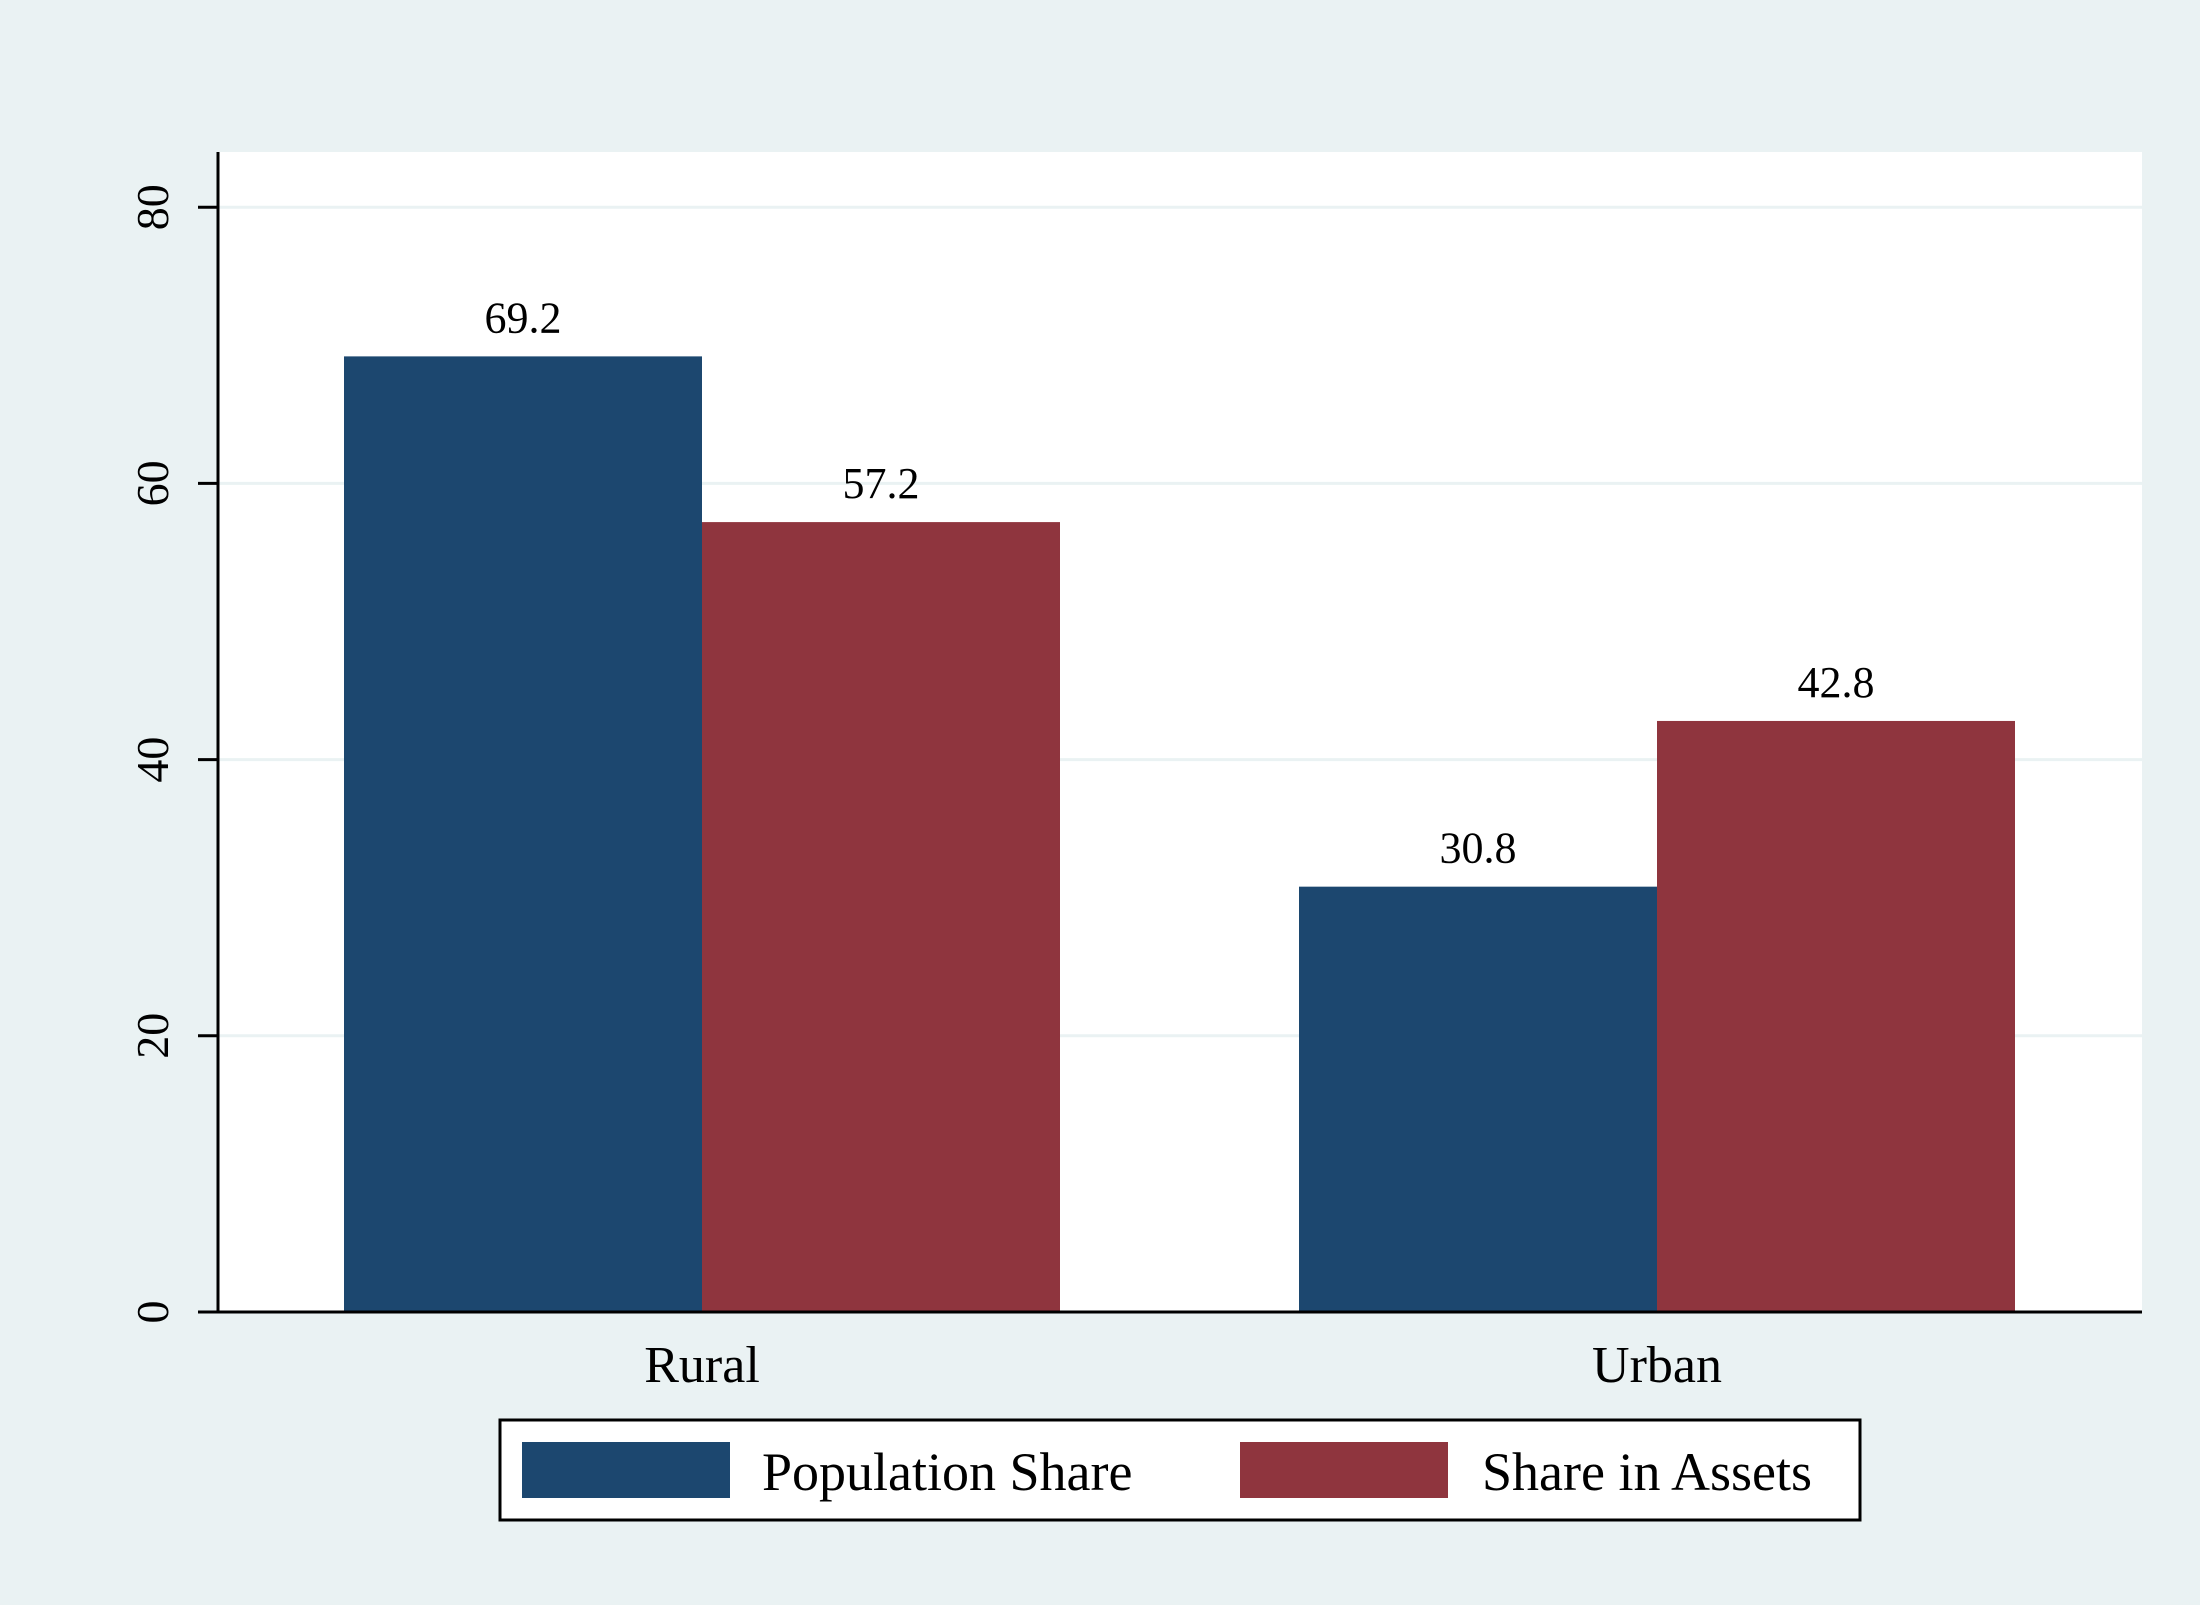 The height and width of the screenshot is (1605, 2200). What do you see at coordinates (947, 1472) in the screenshot?
I see `legend-label-population-share: Population Share` at bounding box center [947, 1472].